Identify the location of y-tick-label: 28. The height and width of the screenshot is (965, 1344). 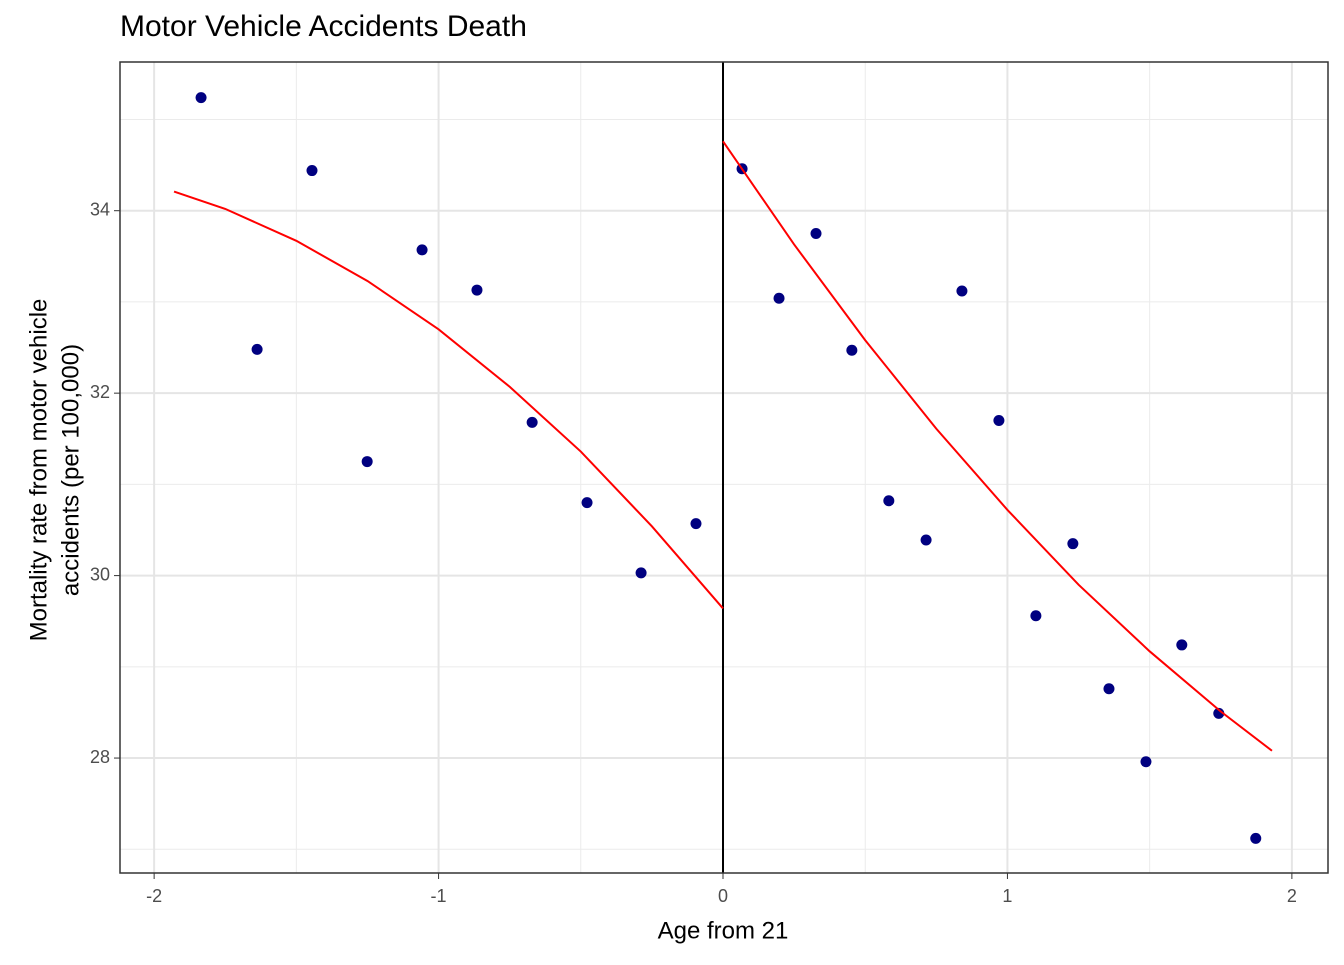
(100, 757).